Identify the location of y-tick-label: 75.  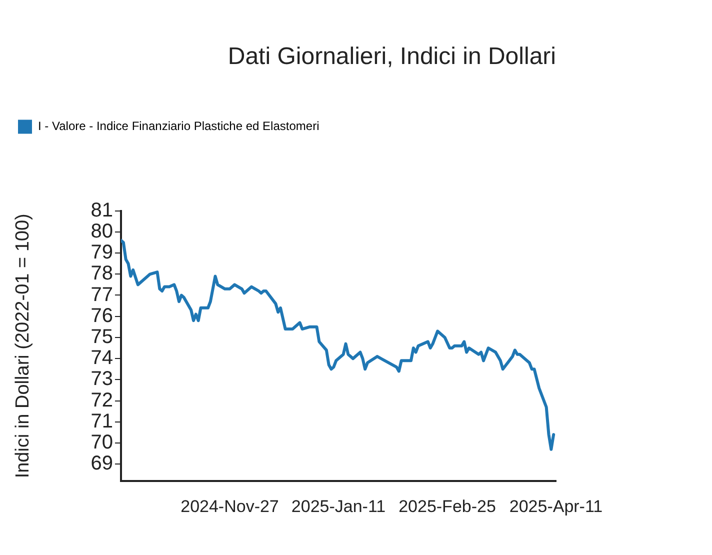
(101, 337).